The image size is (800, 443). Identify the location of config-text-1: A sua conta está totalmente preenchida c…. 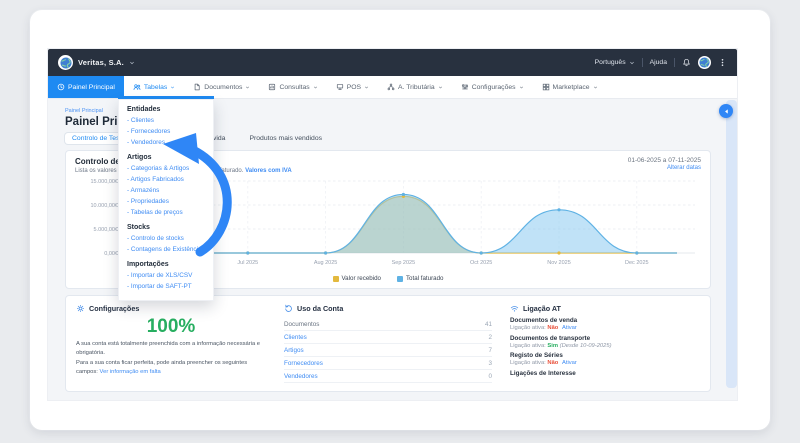
(168, 348).